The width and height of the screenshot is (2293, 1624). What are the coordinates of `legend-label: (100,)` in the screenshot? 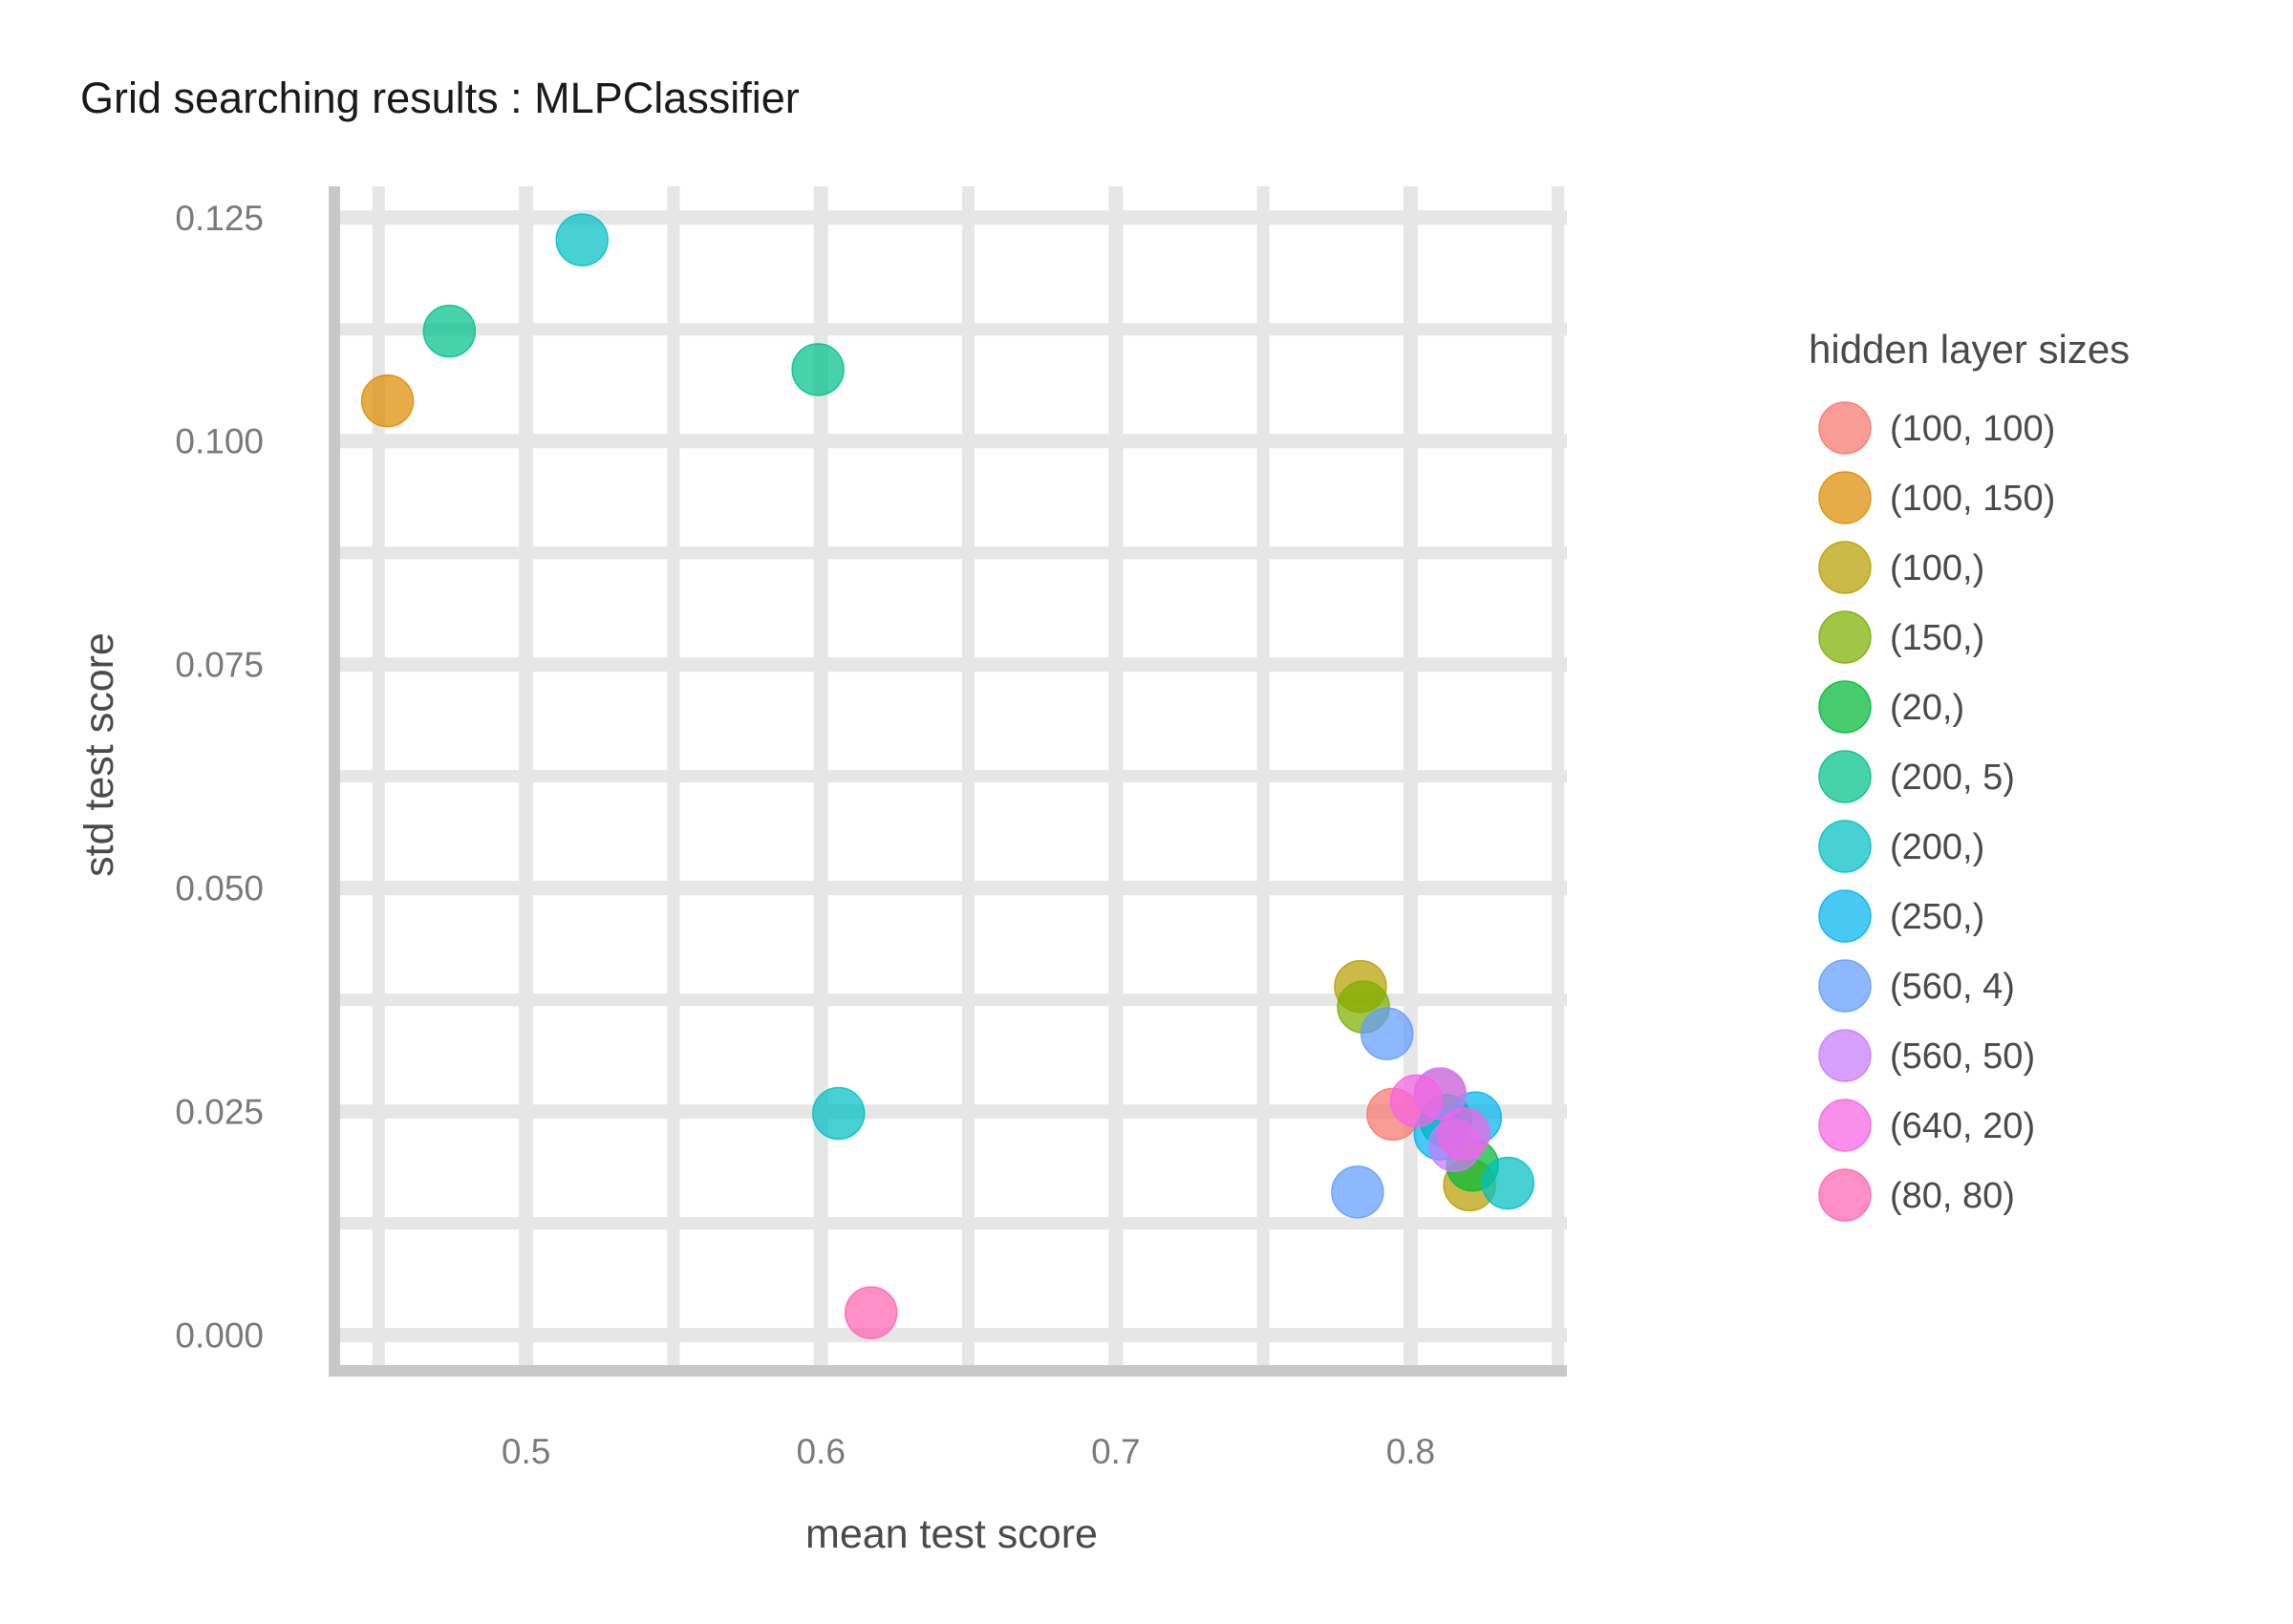 It's located at (1937, 568).